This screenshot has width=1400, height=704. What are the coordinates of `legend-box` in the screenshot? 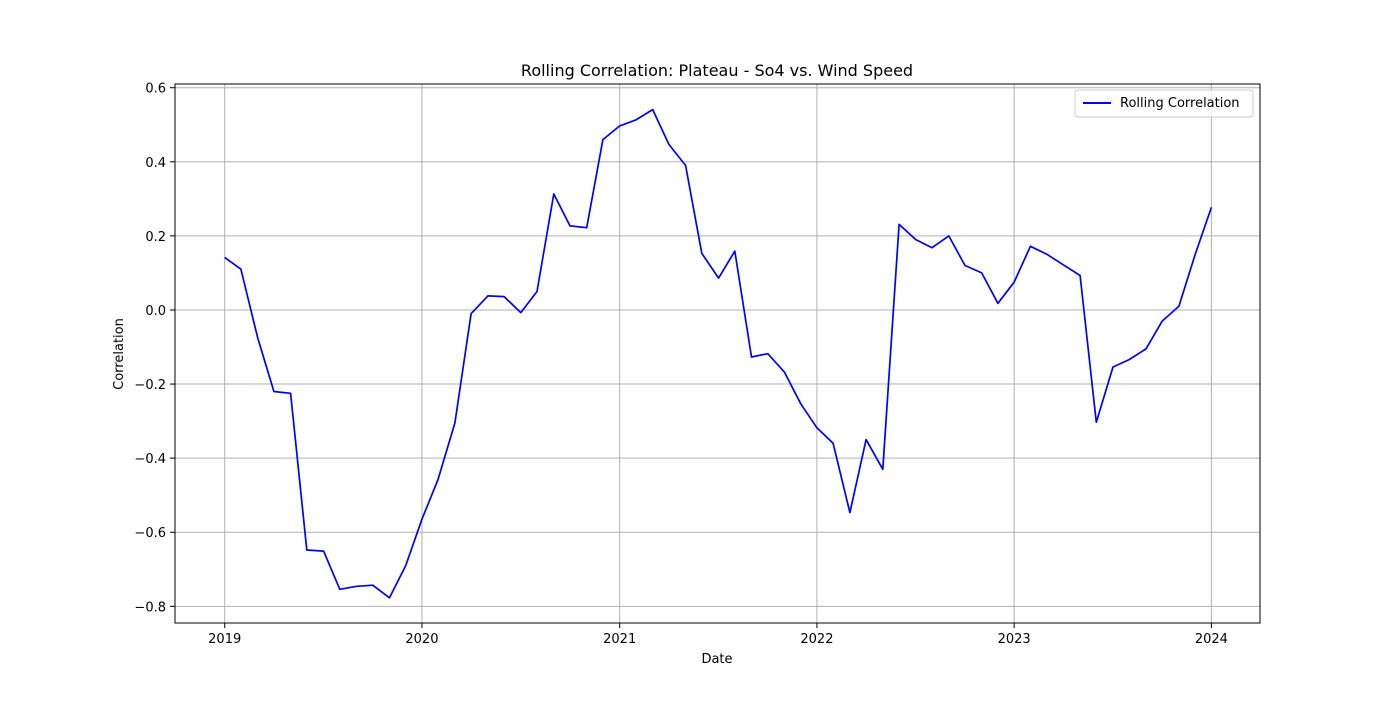 It's located at (1164, 103).